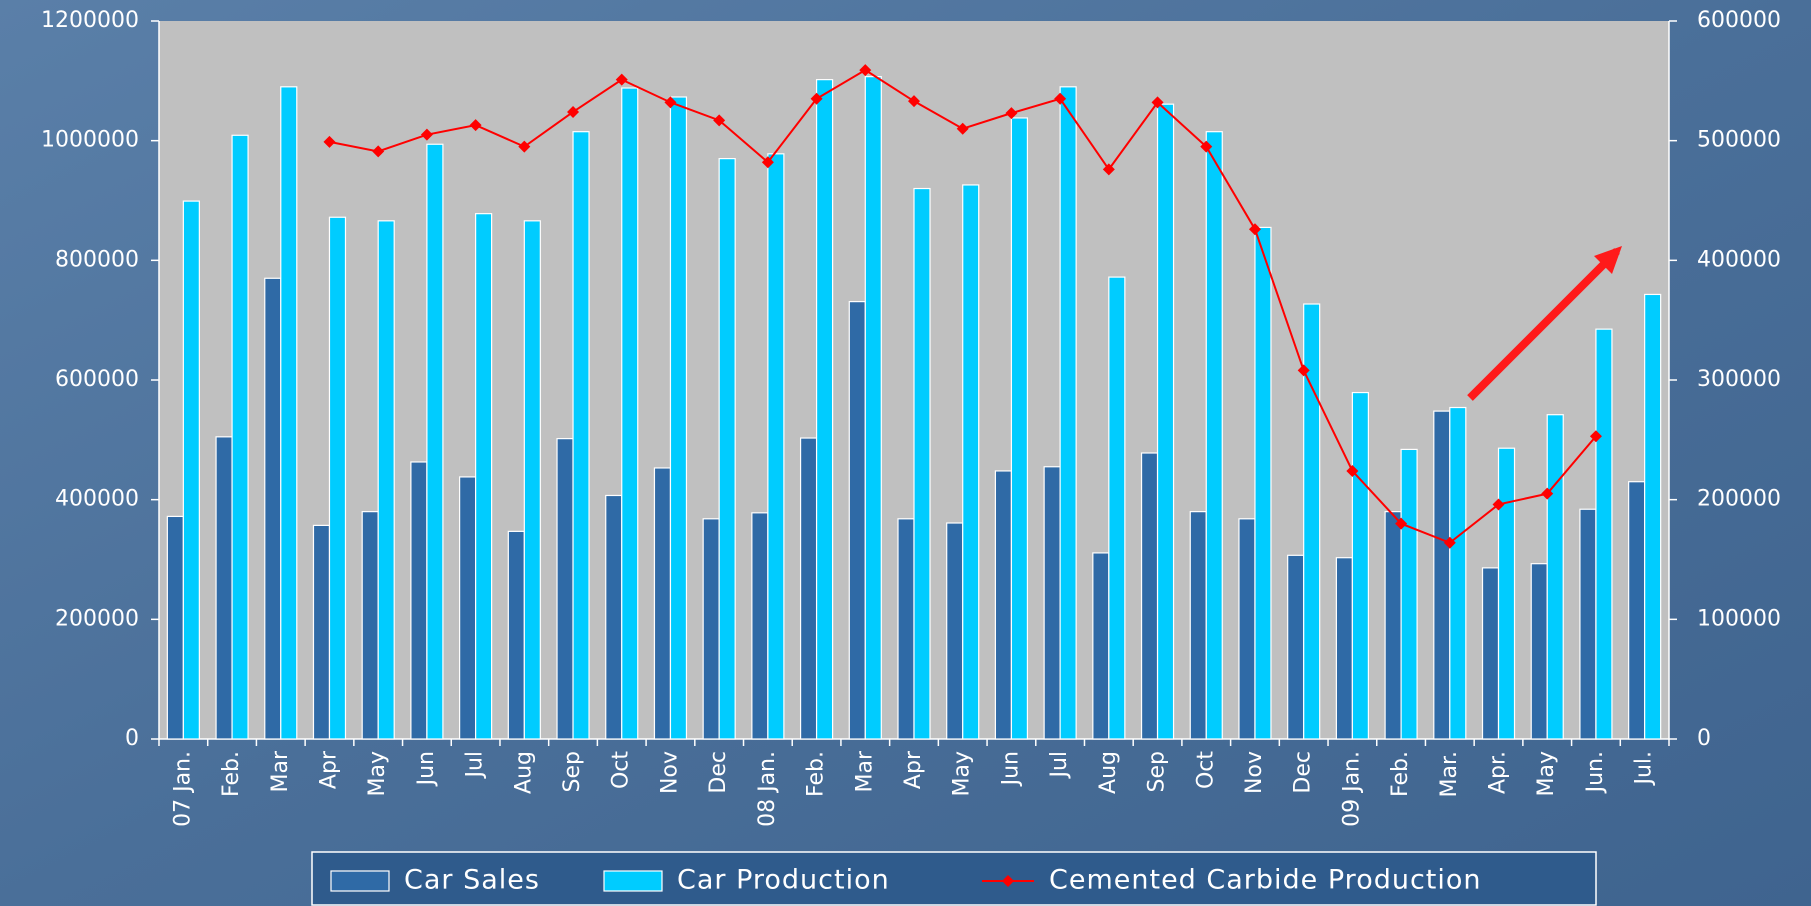  What do you see at coordinates (1498, 772) in the screenshot?
I see `x-tick-label: Apr.` at bounding box center [1498, 772].